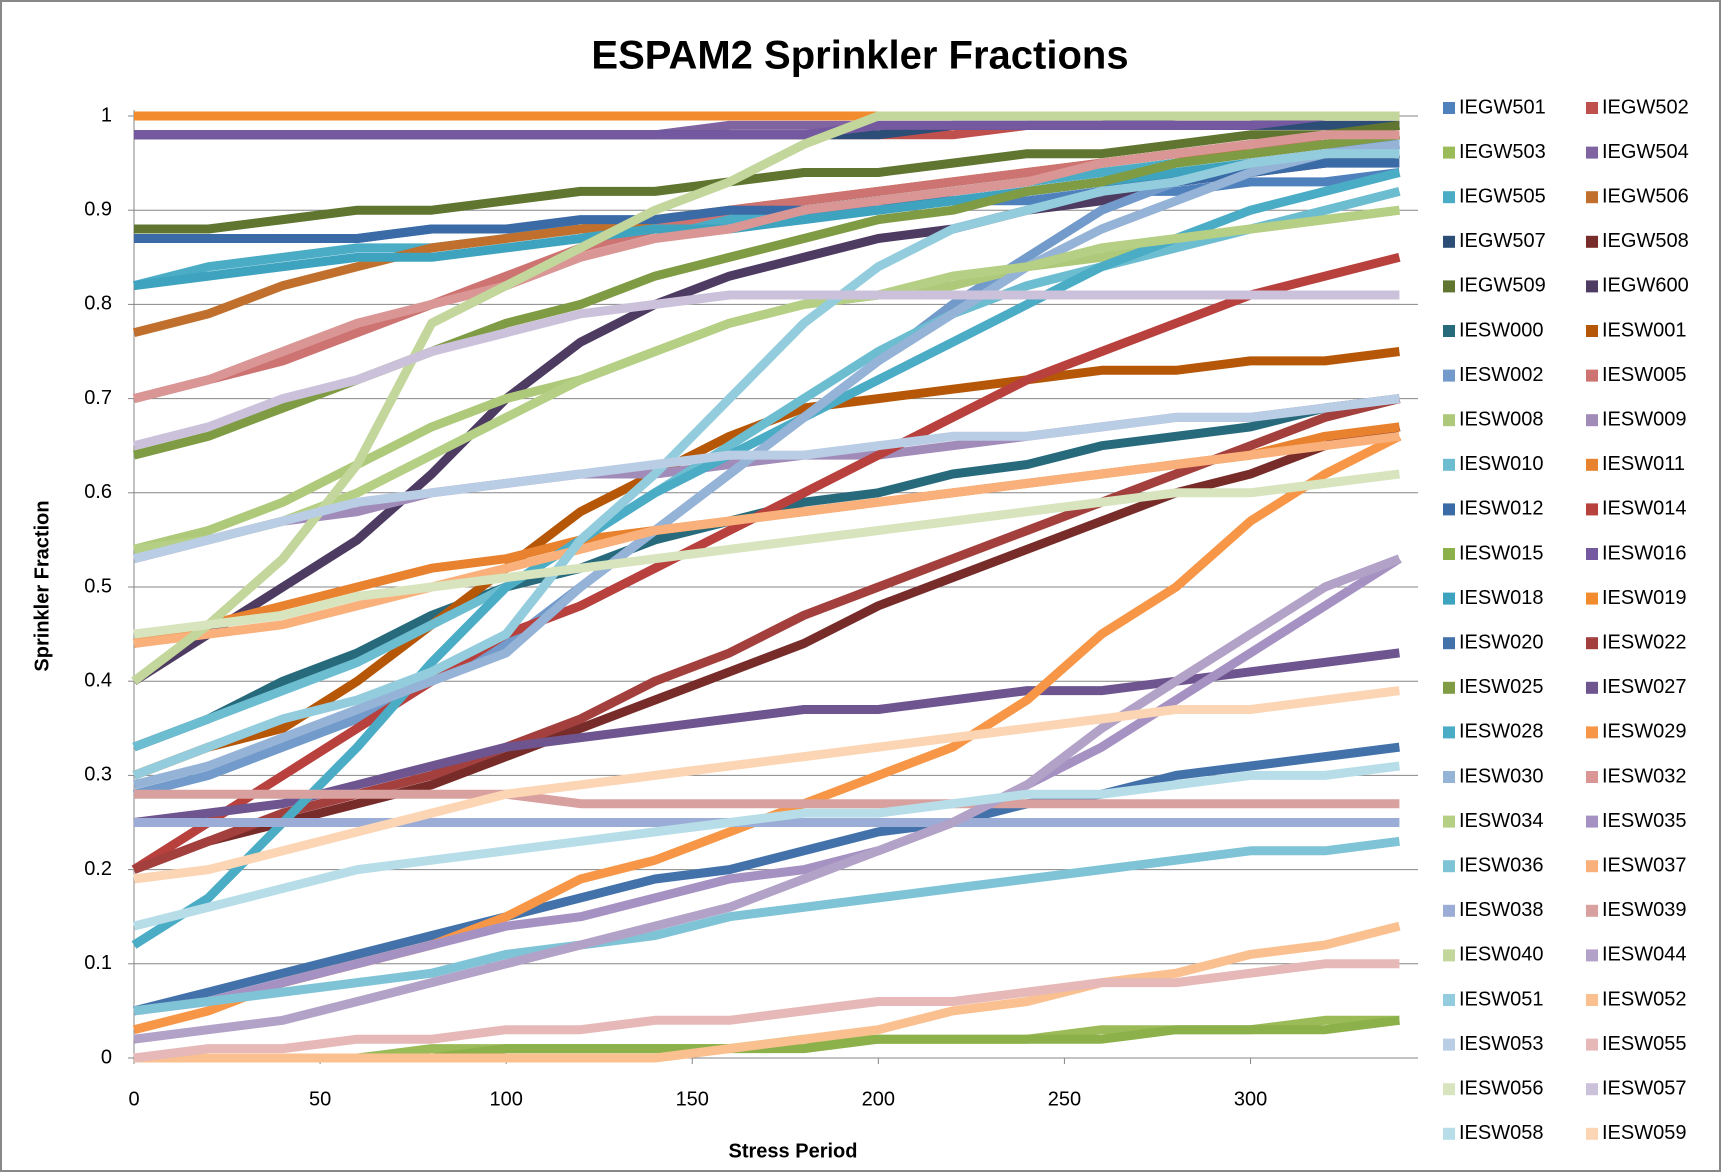 Image resolution: width=1721 pixels, height=1172 pixels. What do you see at coordinates (42, 585) in the screenshot?
I see `y-axis-label: Sprinkler Fraction` at bounding box center [42, 585].